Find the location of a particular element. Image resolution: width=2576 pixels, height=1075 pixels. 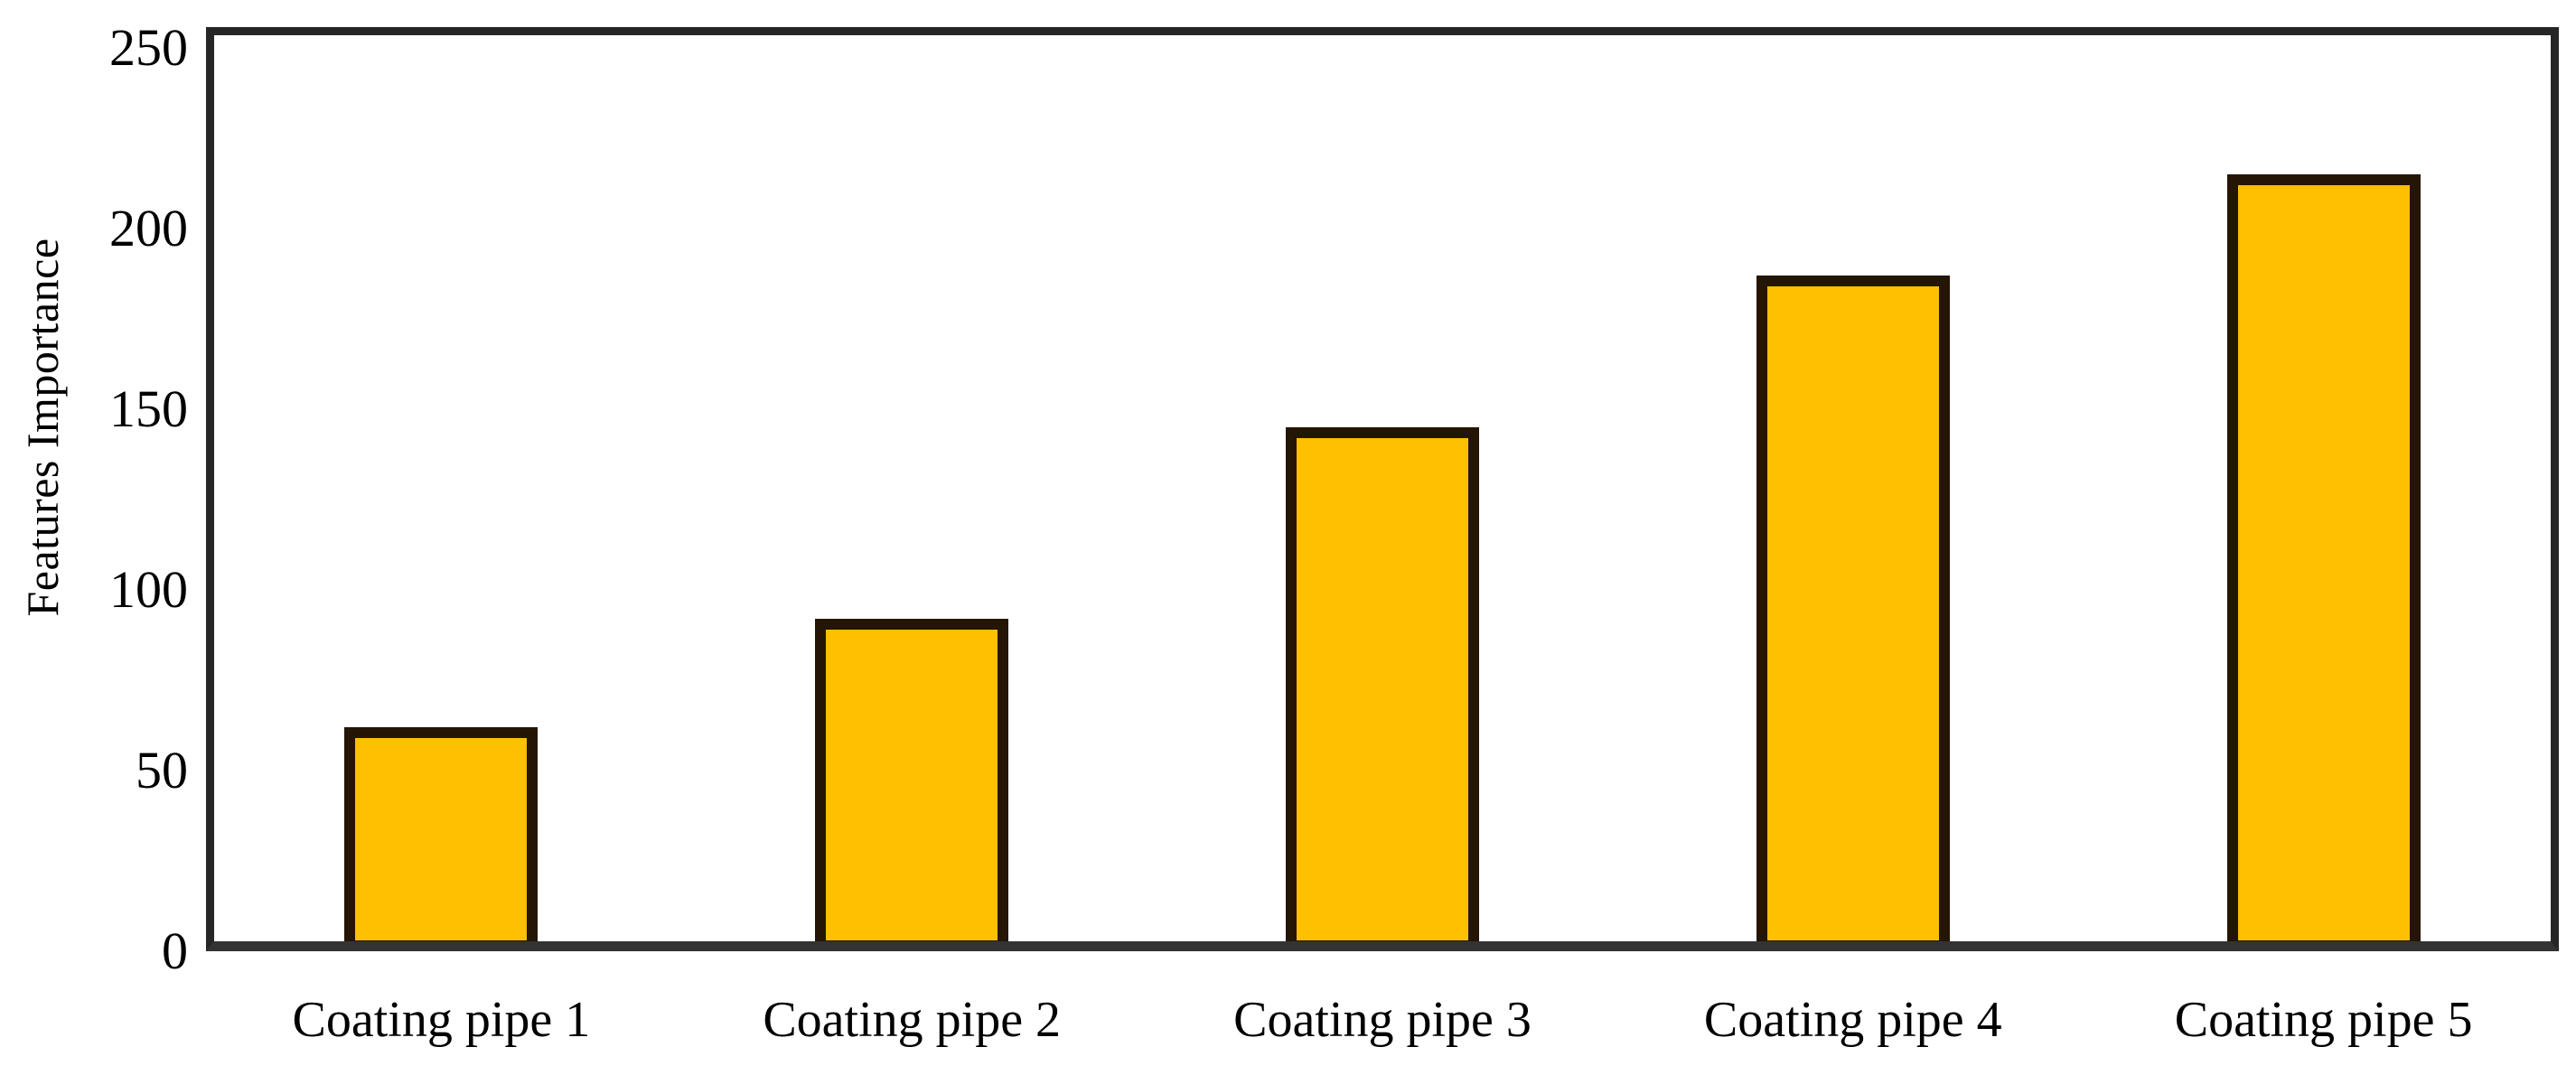

x-category-label-5: Coating pipe 5 is located at coordinates (2323, 1020).